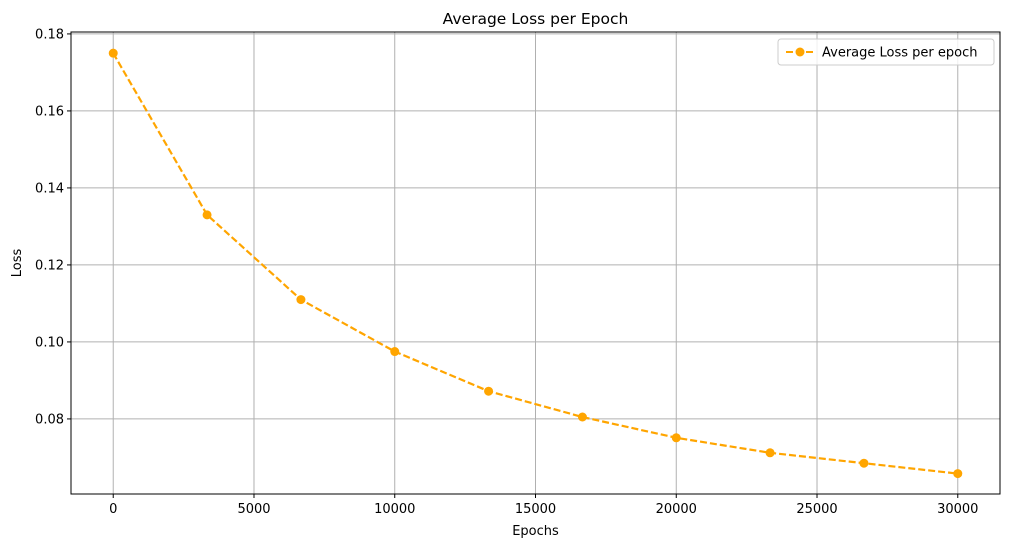 This screenshot has height=547, width=1010. I want to click on legend: Average Loss per epoch, so click(886, 52).